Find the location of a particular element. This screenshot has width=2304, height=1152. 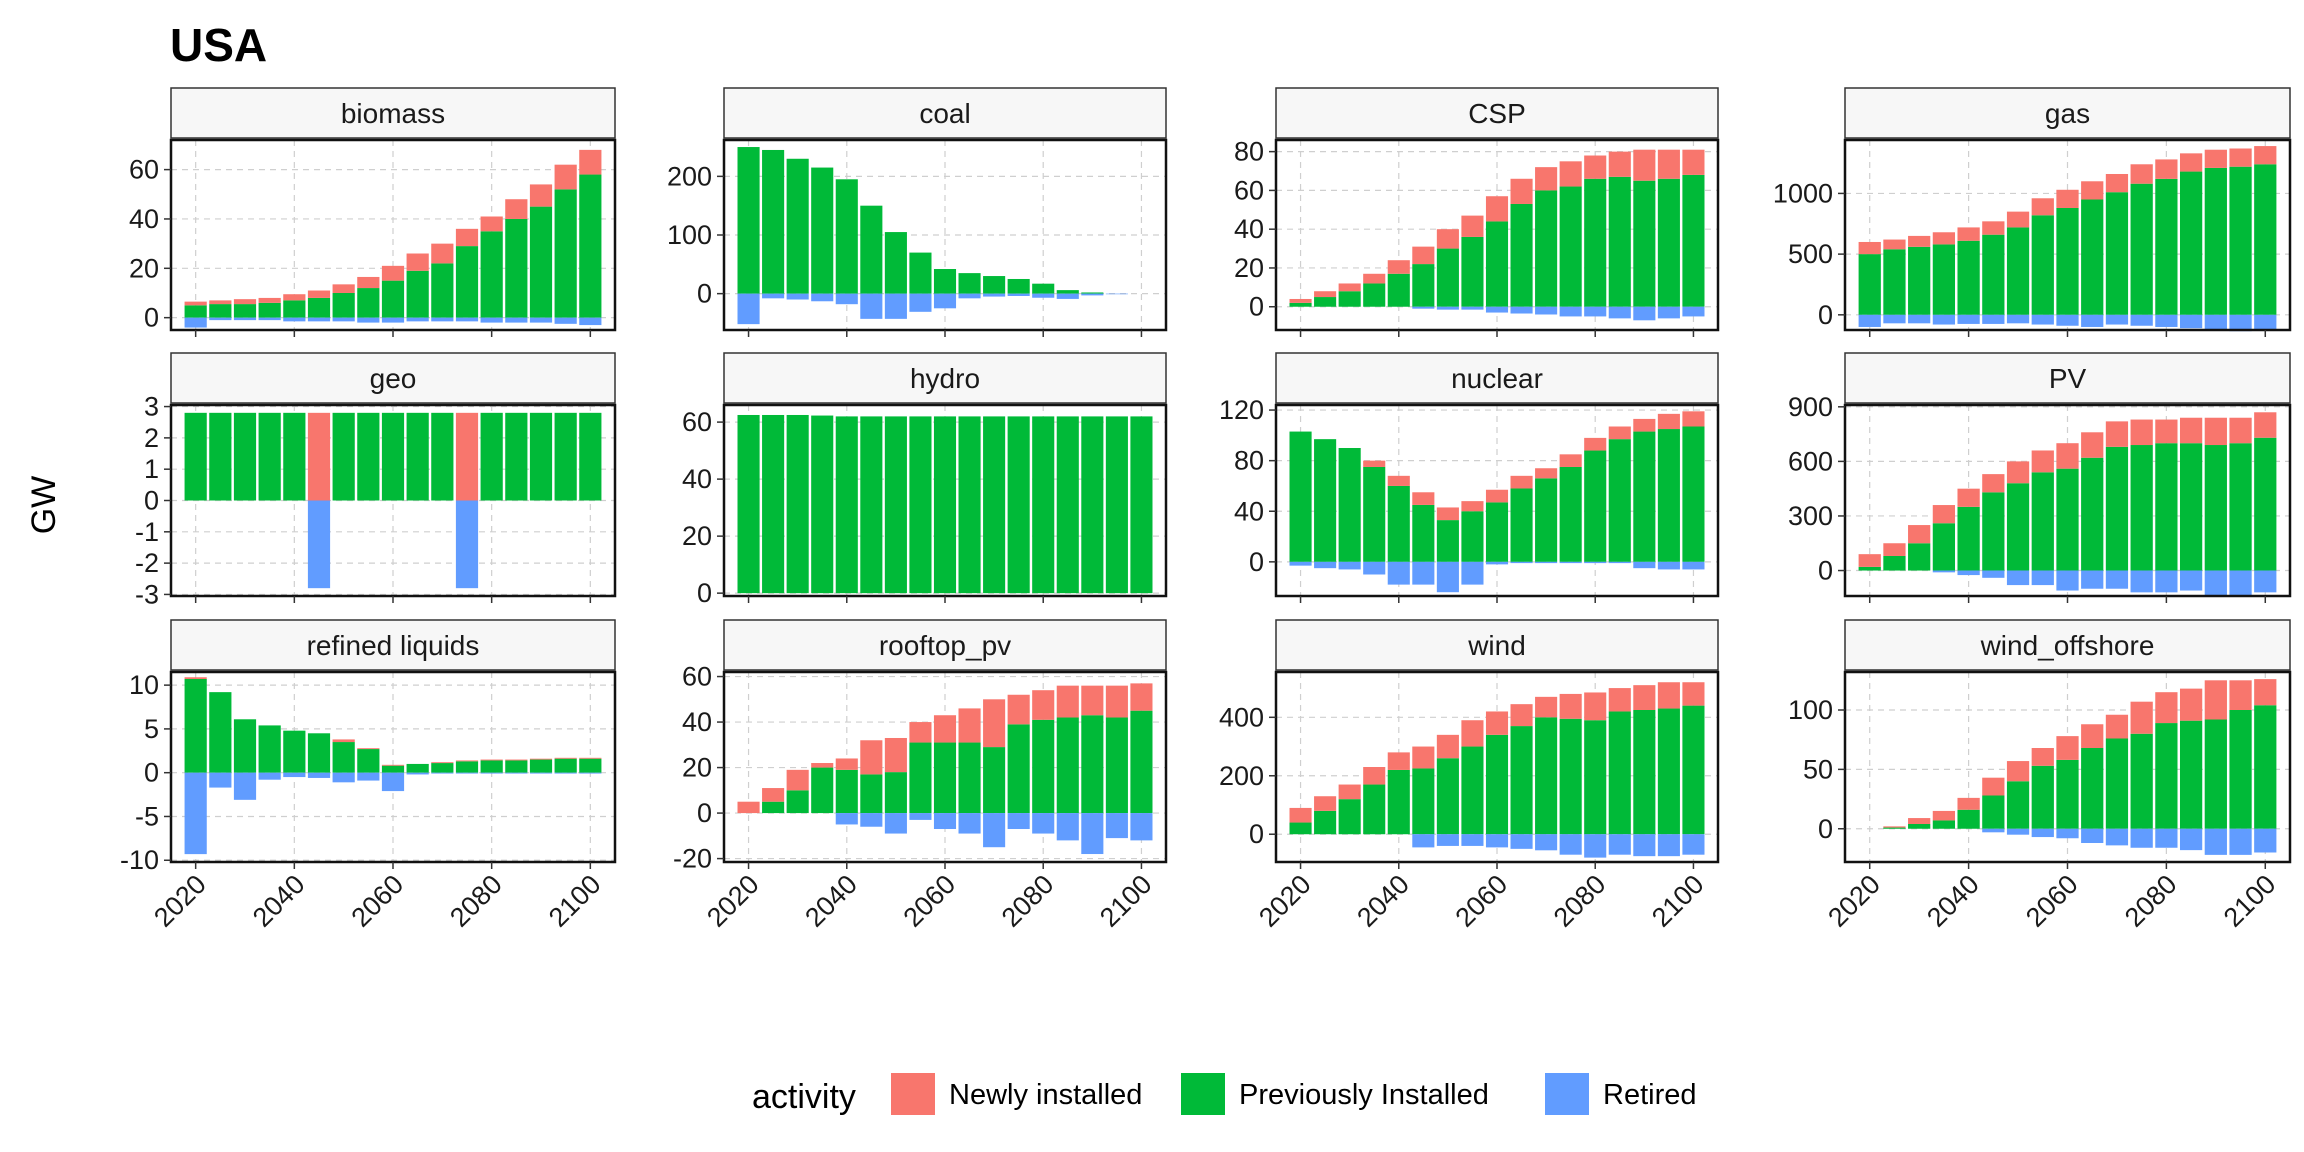

y-tick-label: 20 is located at coordinates (1249, 268).